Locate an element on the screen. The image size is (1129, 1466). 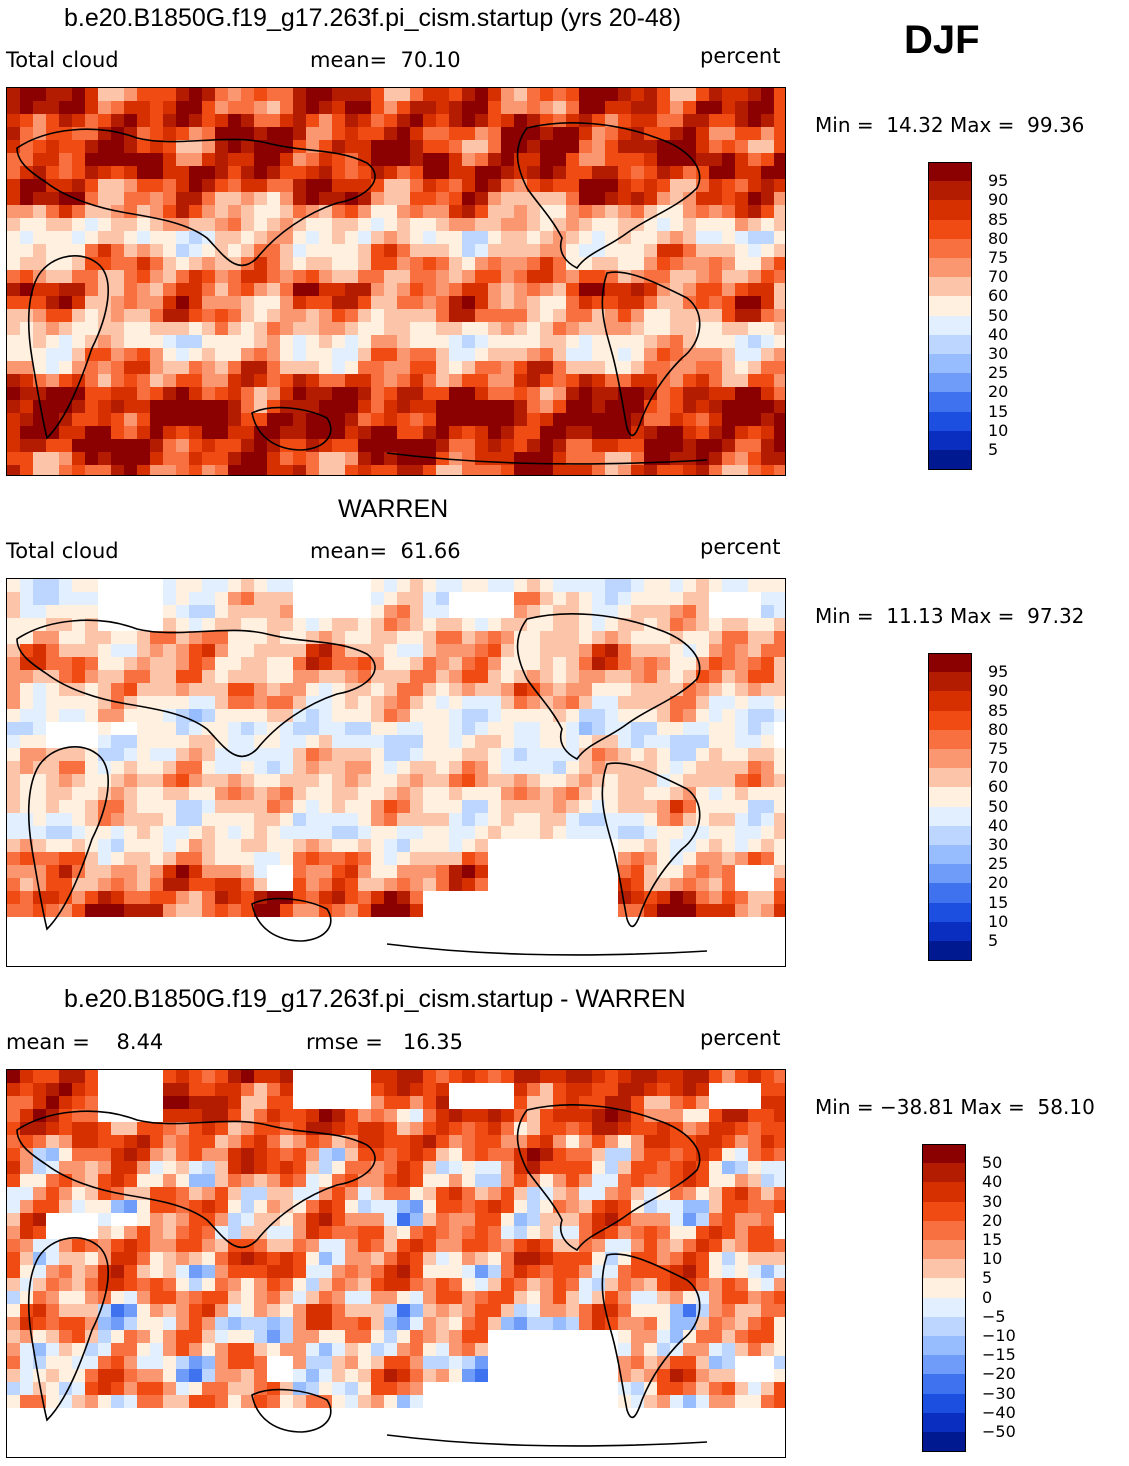
colorbar-swatch is located at coordinates (950, 191).